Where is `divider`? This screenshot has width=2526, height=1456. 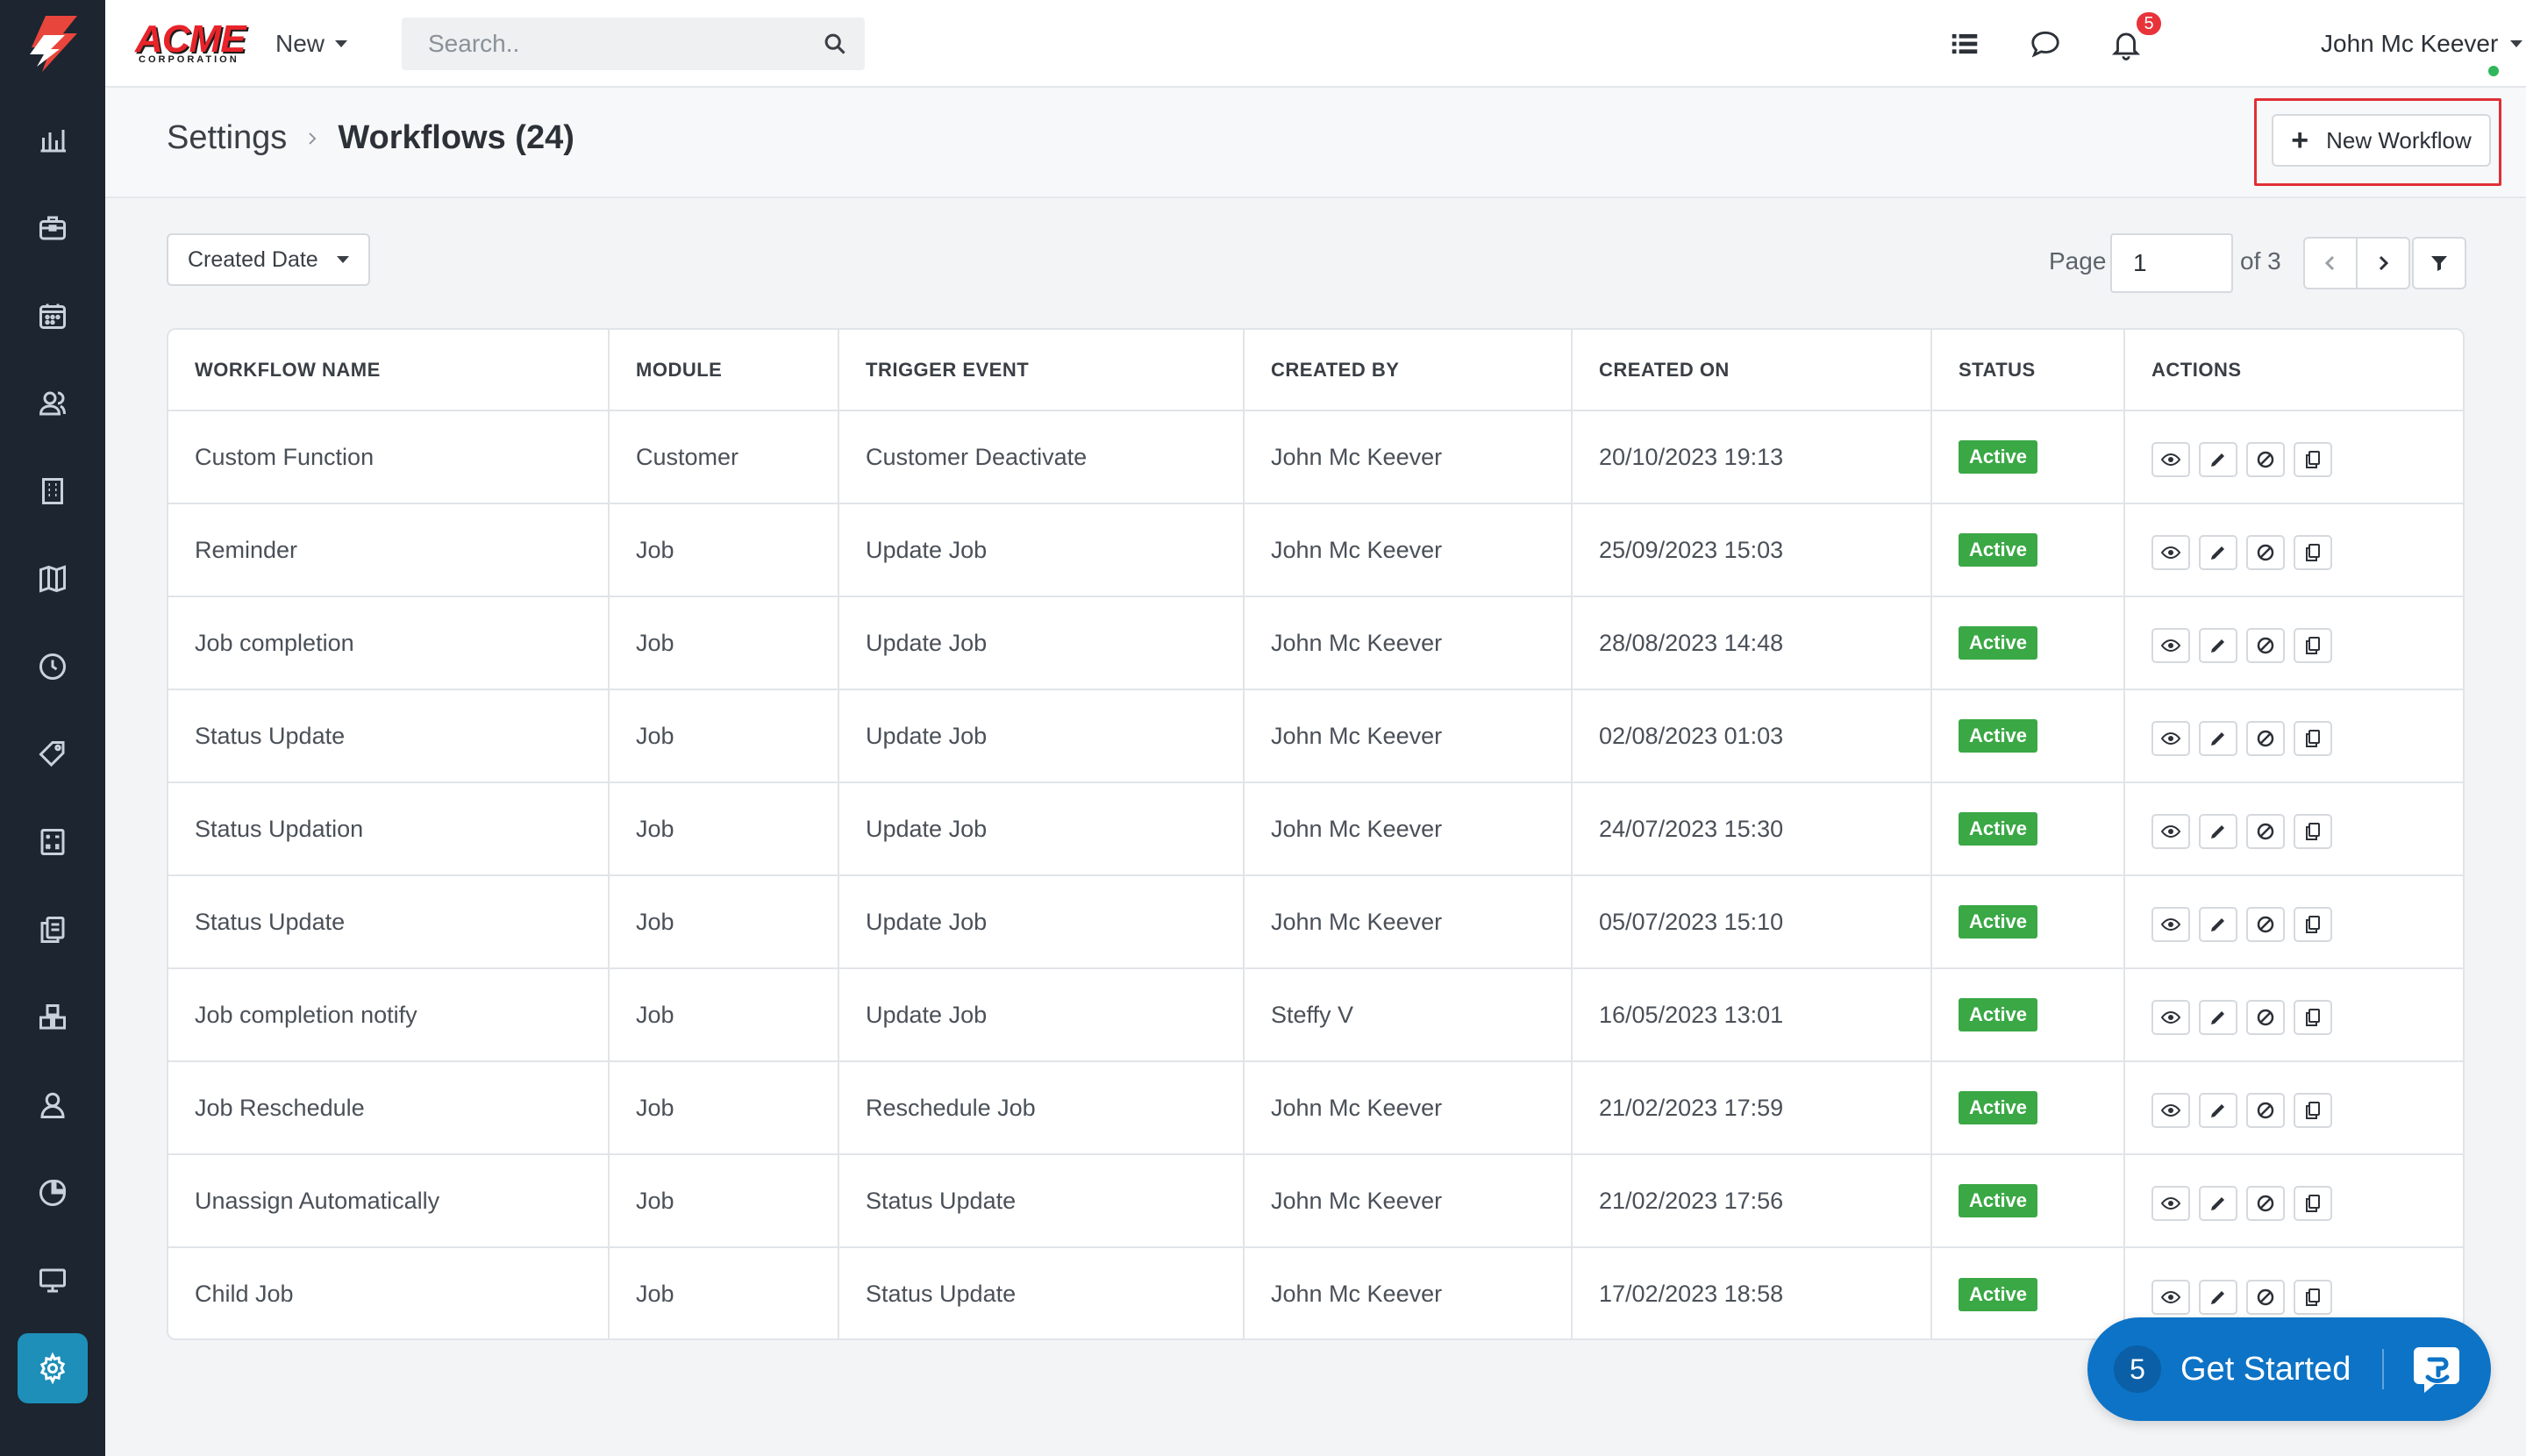 divider is located at coordinates (2383, 1369).